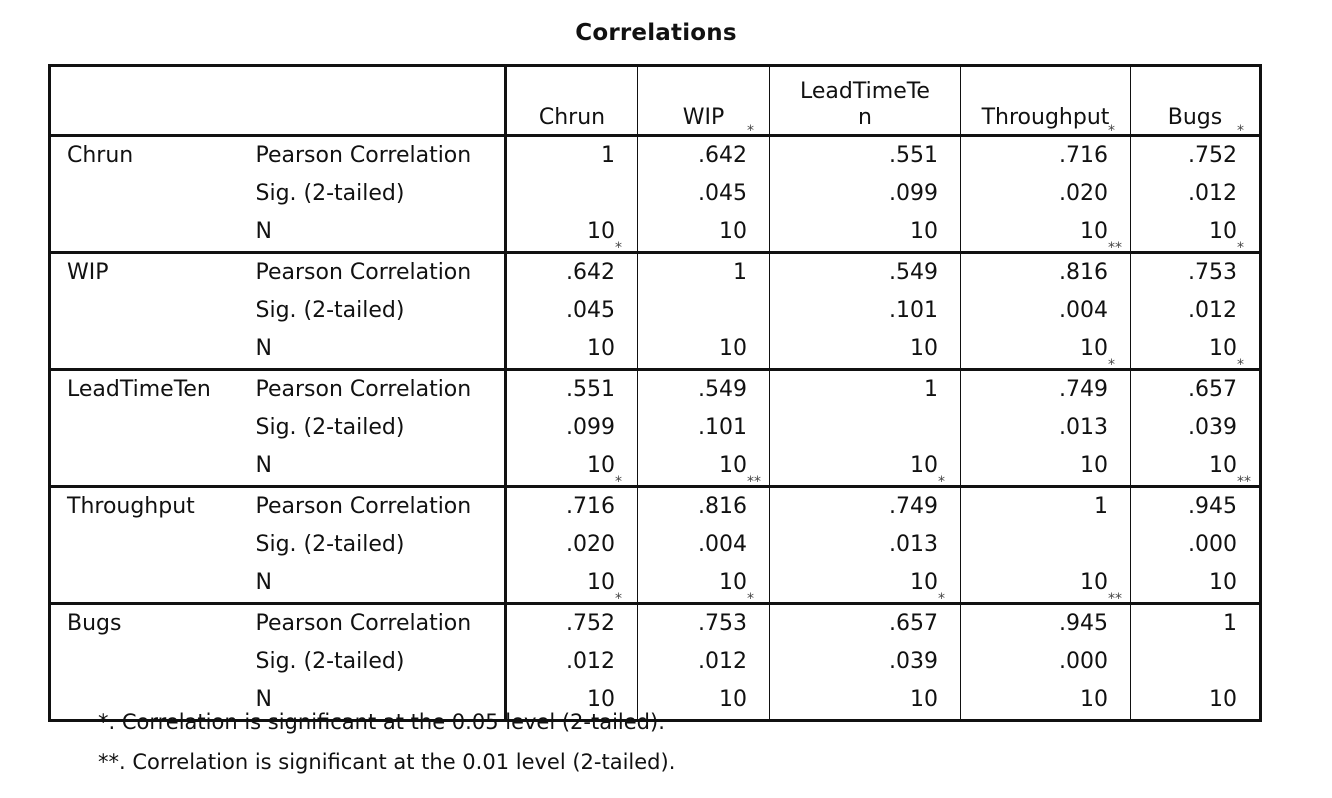 The width and height of the screenshot is (1332, 798). What do you see at coordinates (1195, 500) in the screenshot?
I see `table-cell: .945 **` at bounding box center [1195, 500].